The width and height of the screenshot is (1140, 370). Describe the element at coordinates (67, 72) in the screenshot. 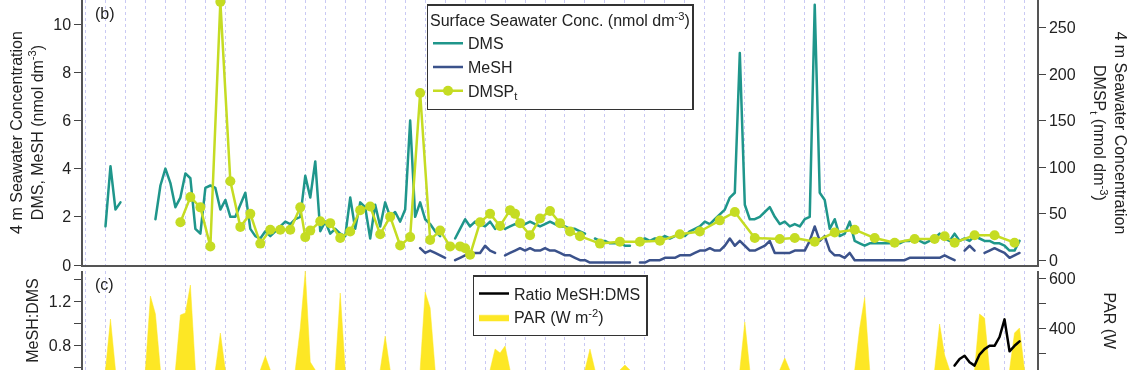

I see `y-tick-label: 8` at that location.